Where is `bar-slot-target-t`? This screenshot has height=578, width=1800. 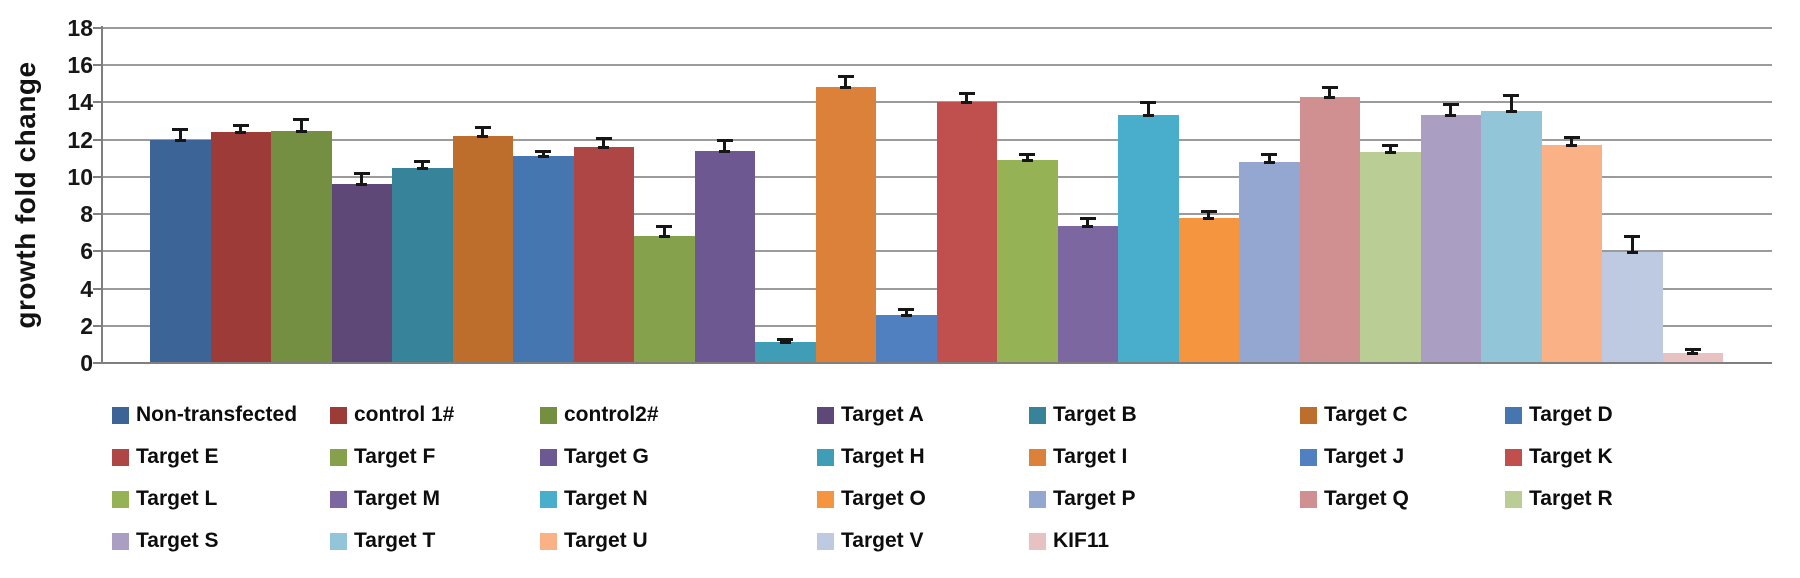
bar-slot-target-t is located at coordinates (1511, 195).